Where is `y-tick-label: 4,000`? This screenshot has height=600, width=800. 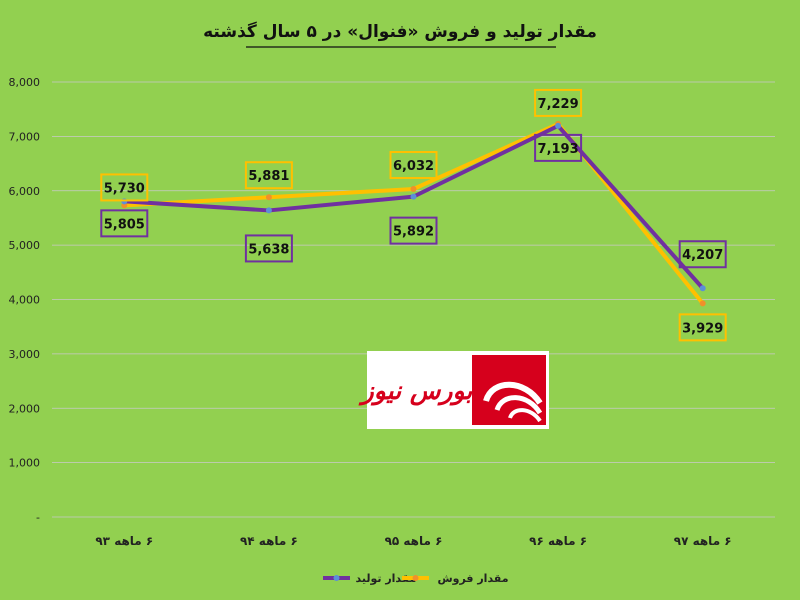
y-tick-label: 4,000 is located at coordinates (25, 300).